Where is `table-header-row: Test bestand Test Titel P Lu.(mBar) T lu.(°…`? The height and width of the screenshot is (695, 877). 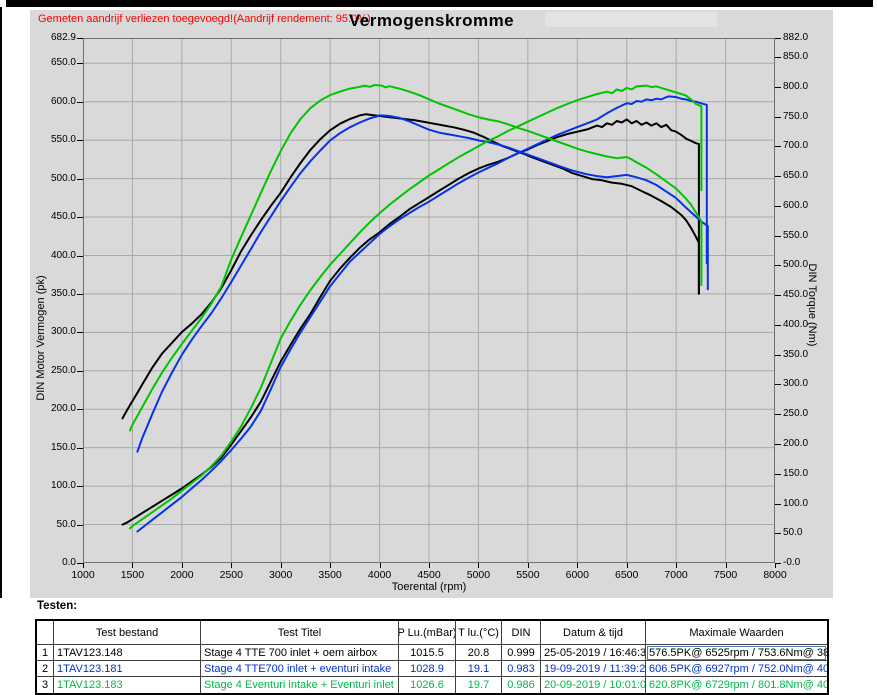
table-header-row: Test bestand Test Titel P Lu.(mBar) T lu.(°… is located at coordinates (432, 633).